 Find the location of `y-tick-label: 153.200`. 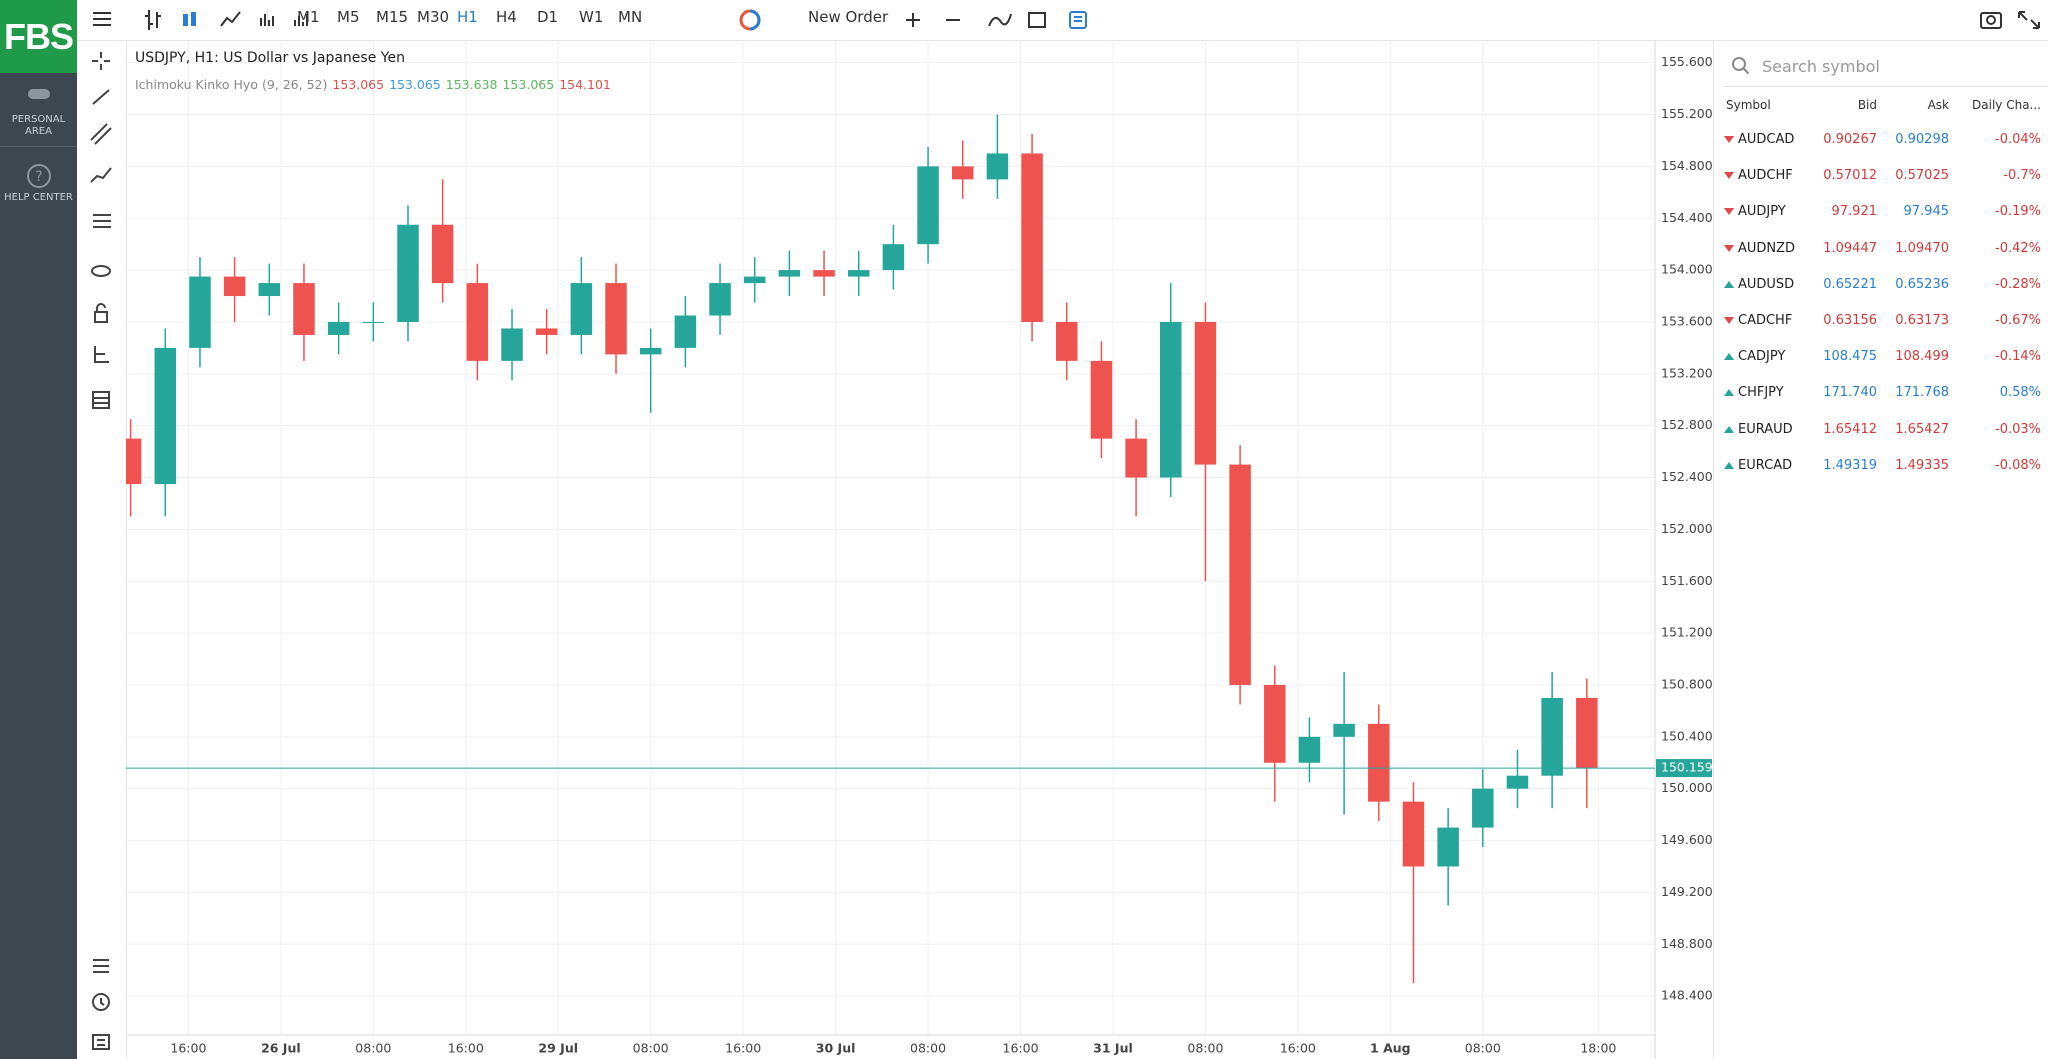

y-tick-label: 153.200 is located at coordinates (1687, 372).